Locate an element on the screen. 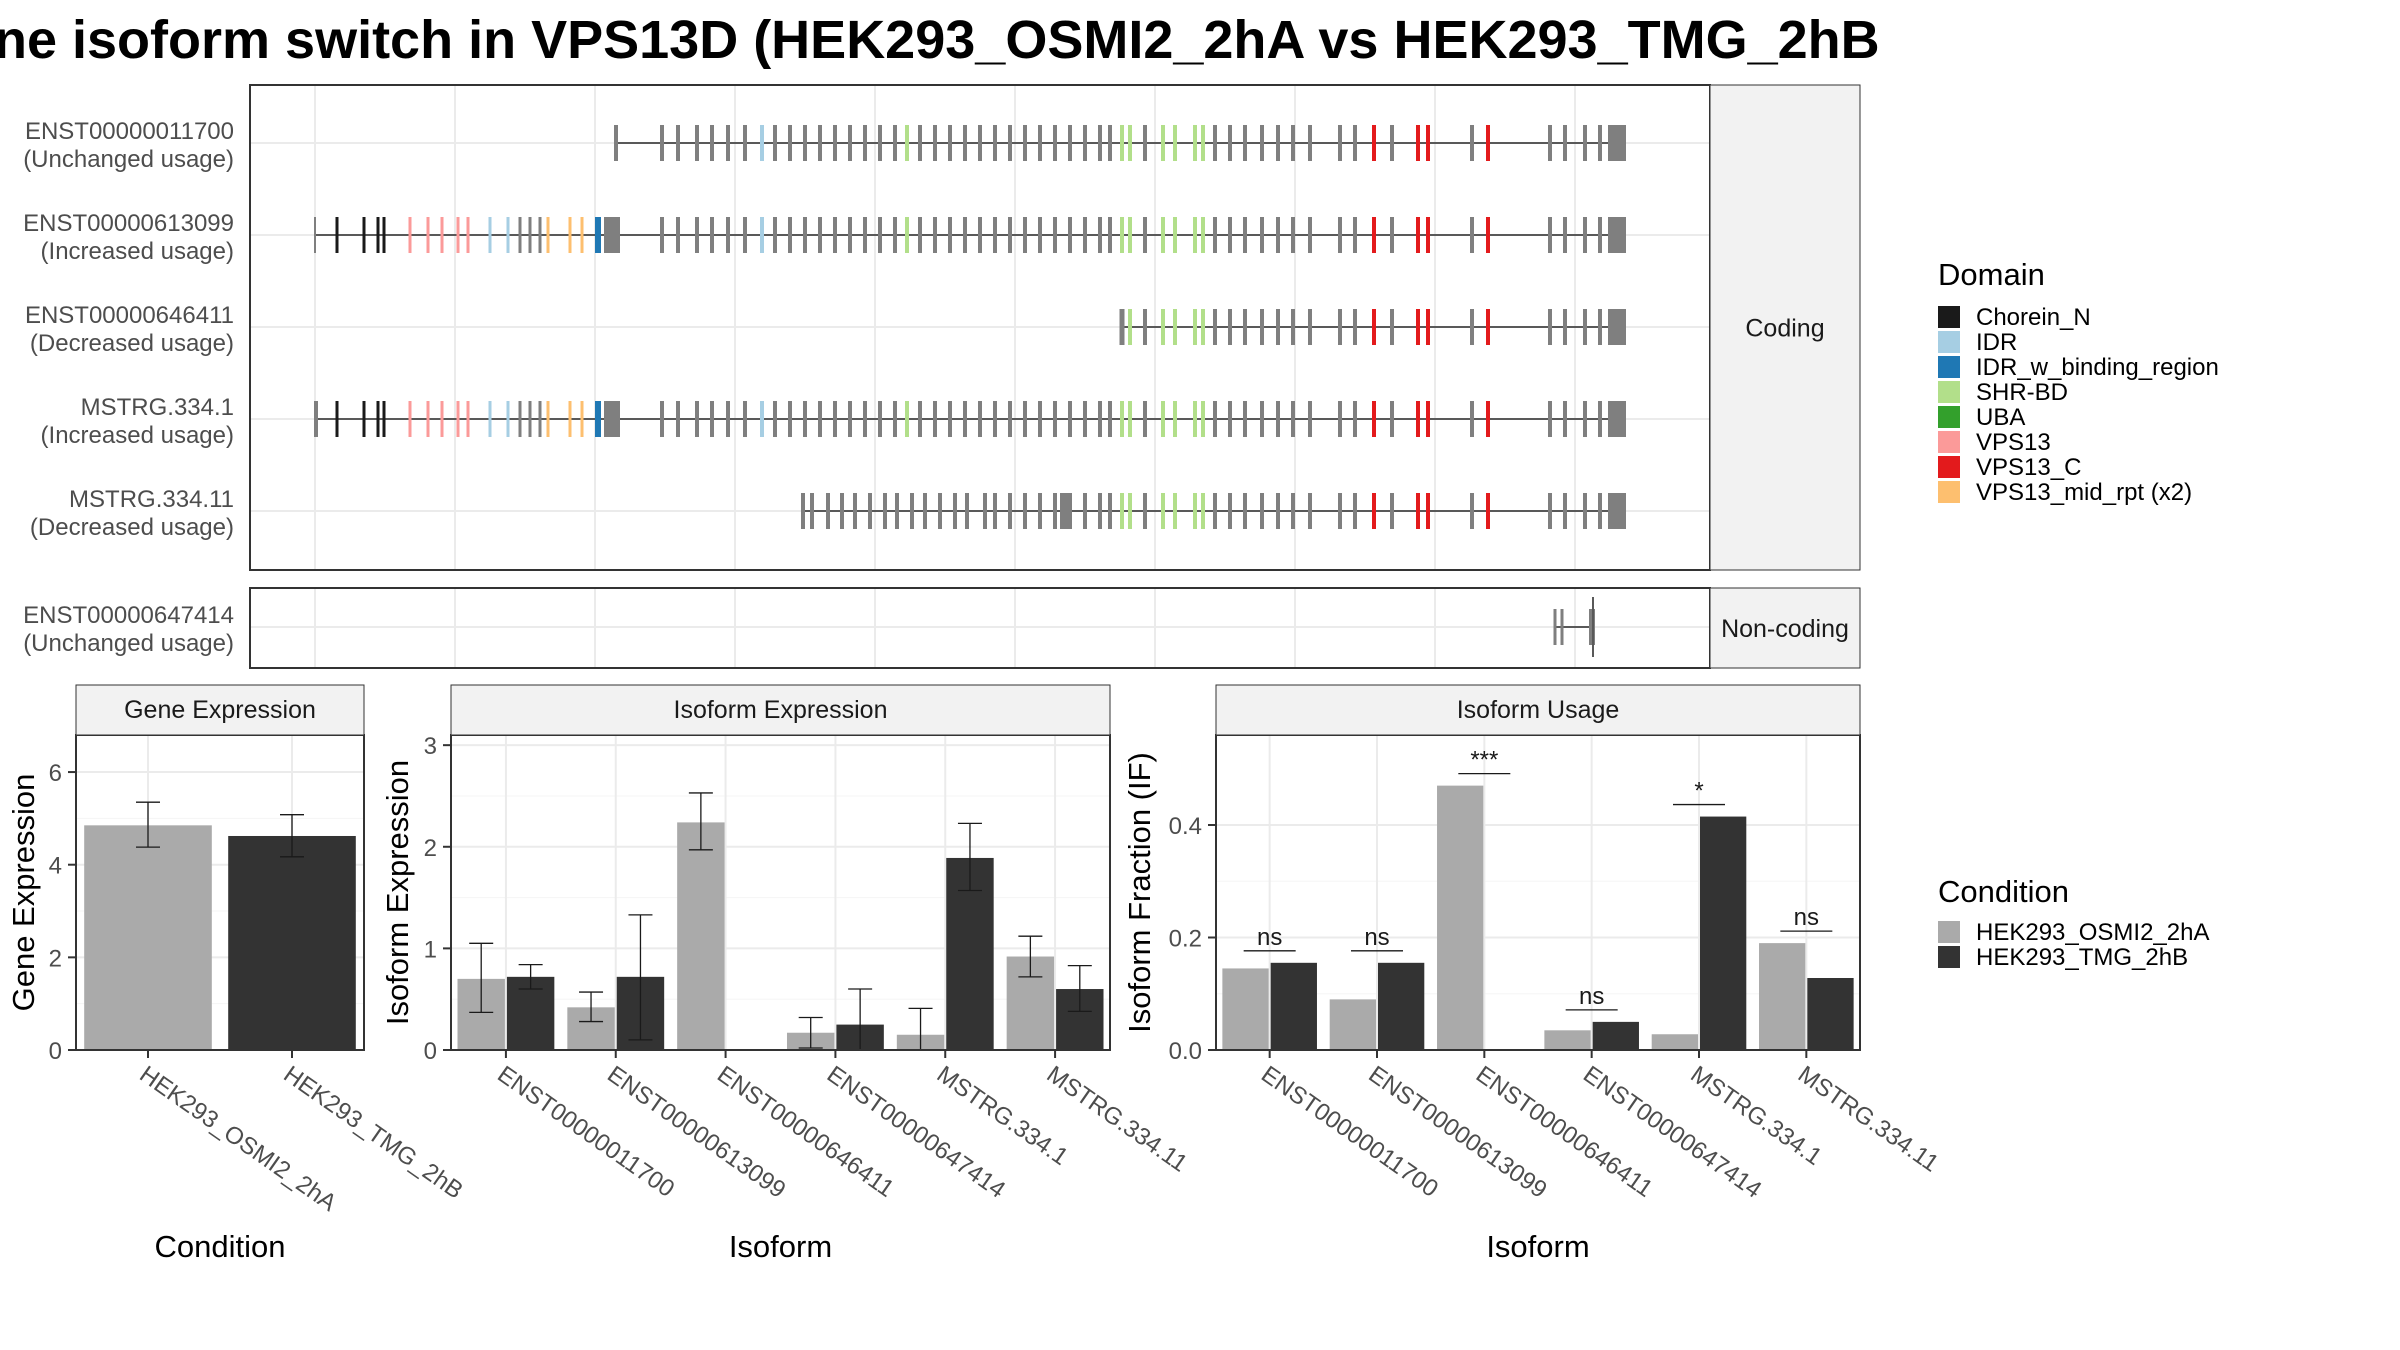  x-tick-label: ENST00000613099 is located at coordinates (696, 1132).